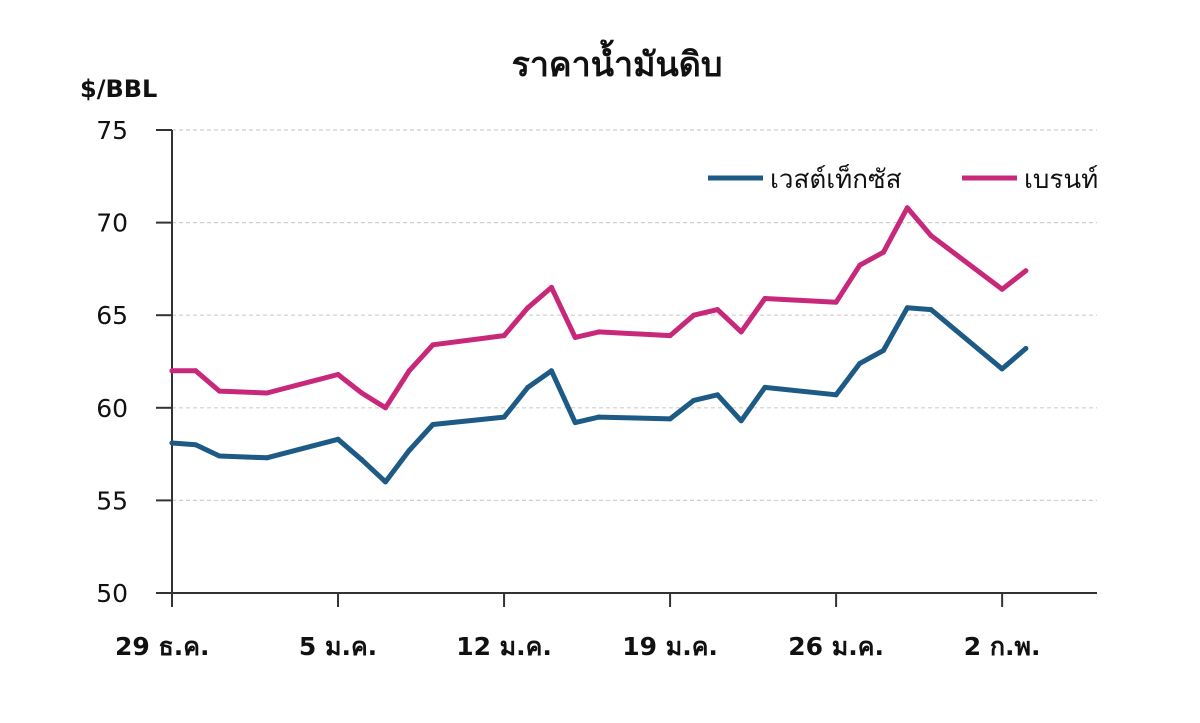  What do you see at coordinates (670, 646) in the screenshot?
I see `x-tick-label: 19 ม.ค.` at bounding box center [670, 646].